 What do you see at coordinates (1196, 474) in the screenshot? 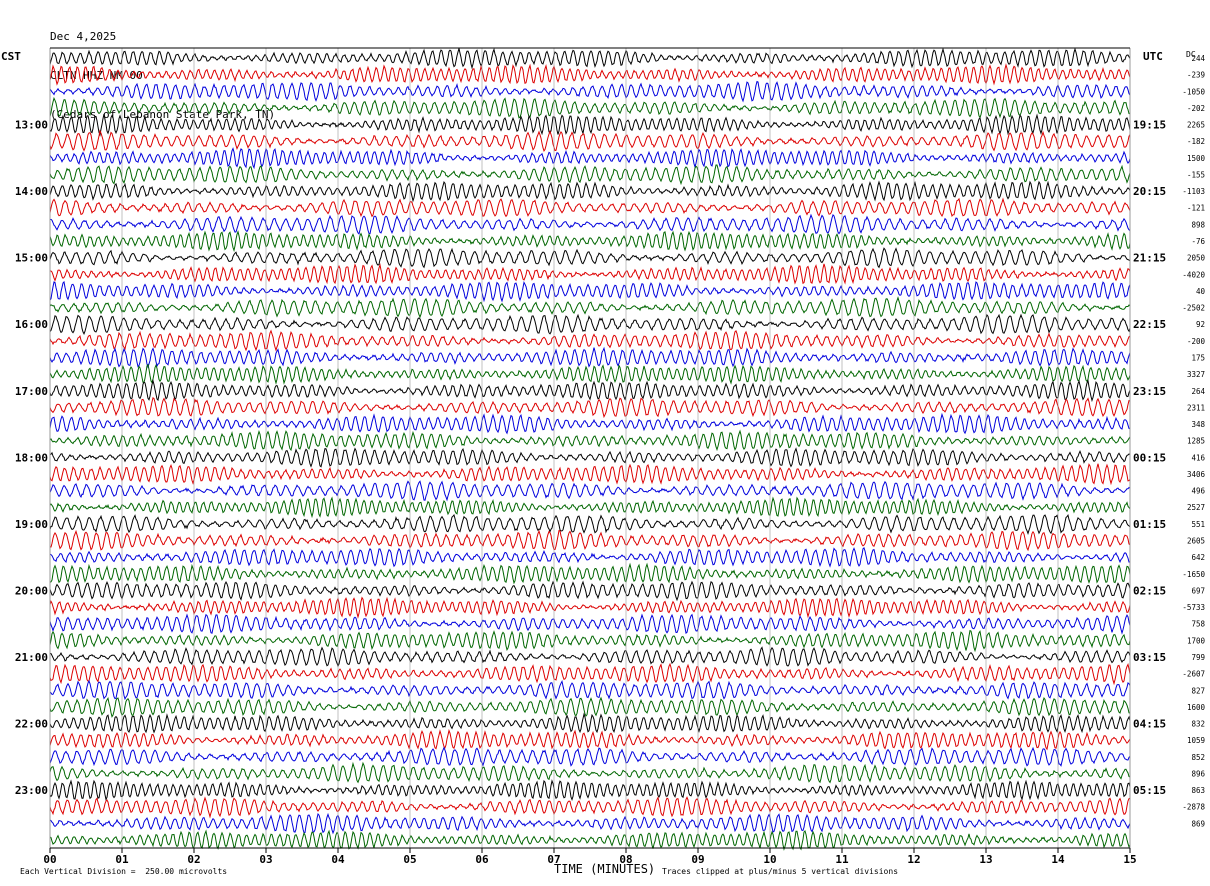
I see `dc-offset-value: 3406` at bounding box center [1196, 474].